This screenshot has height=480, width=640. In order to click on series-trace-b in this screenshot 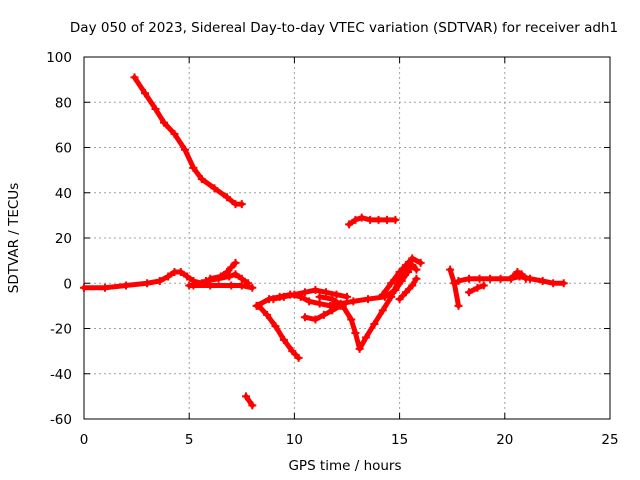, I will do `click(372, 221)`.